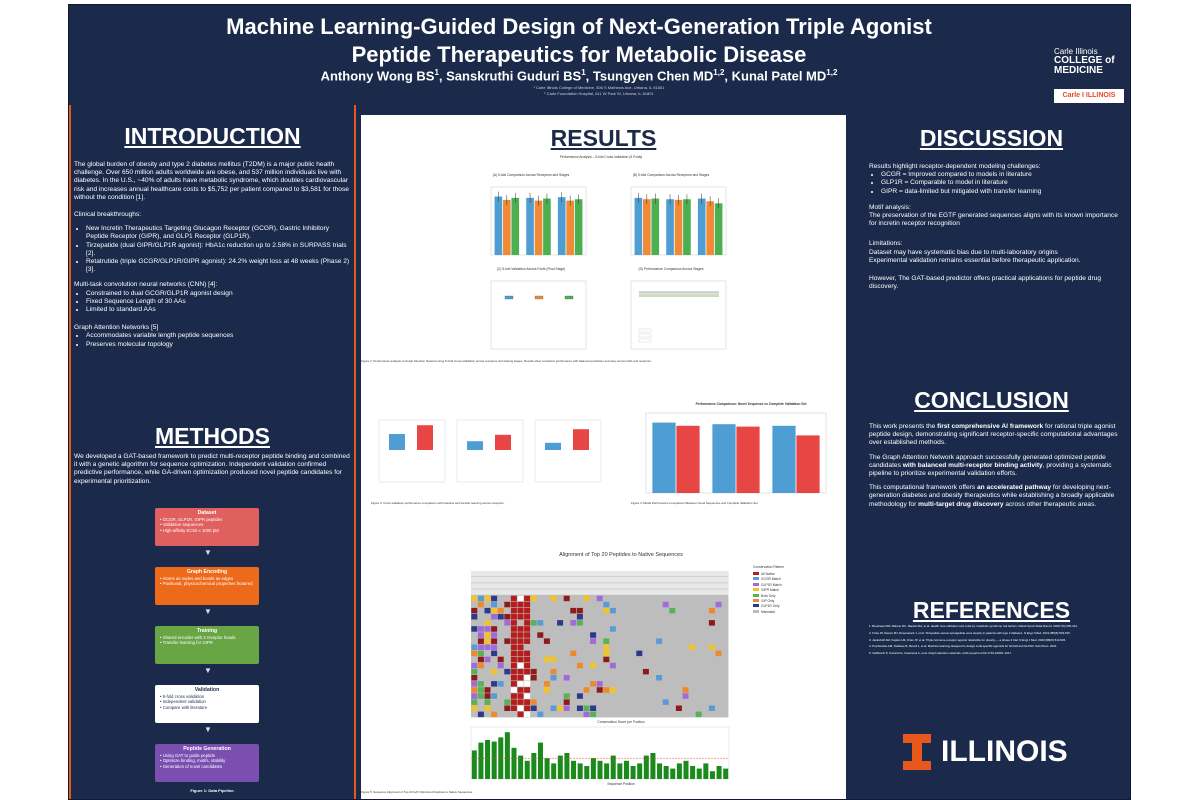 The width and height of the screenshot is (1200, 800). What do you see at coordinates (212, 136) in the screenshot?
I see `introduction-heading: INTRODUCTION` at bounding box center [212, 136].